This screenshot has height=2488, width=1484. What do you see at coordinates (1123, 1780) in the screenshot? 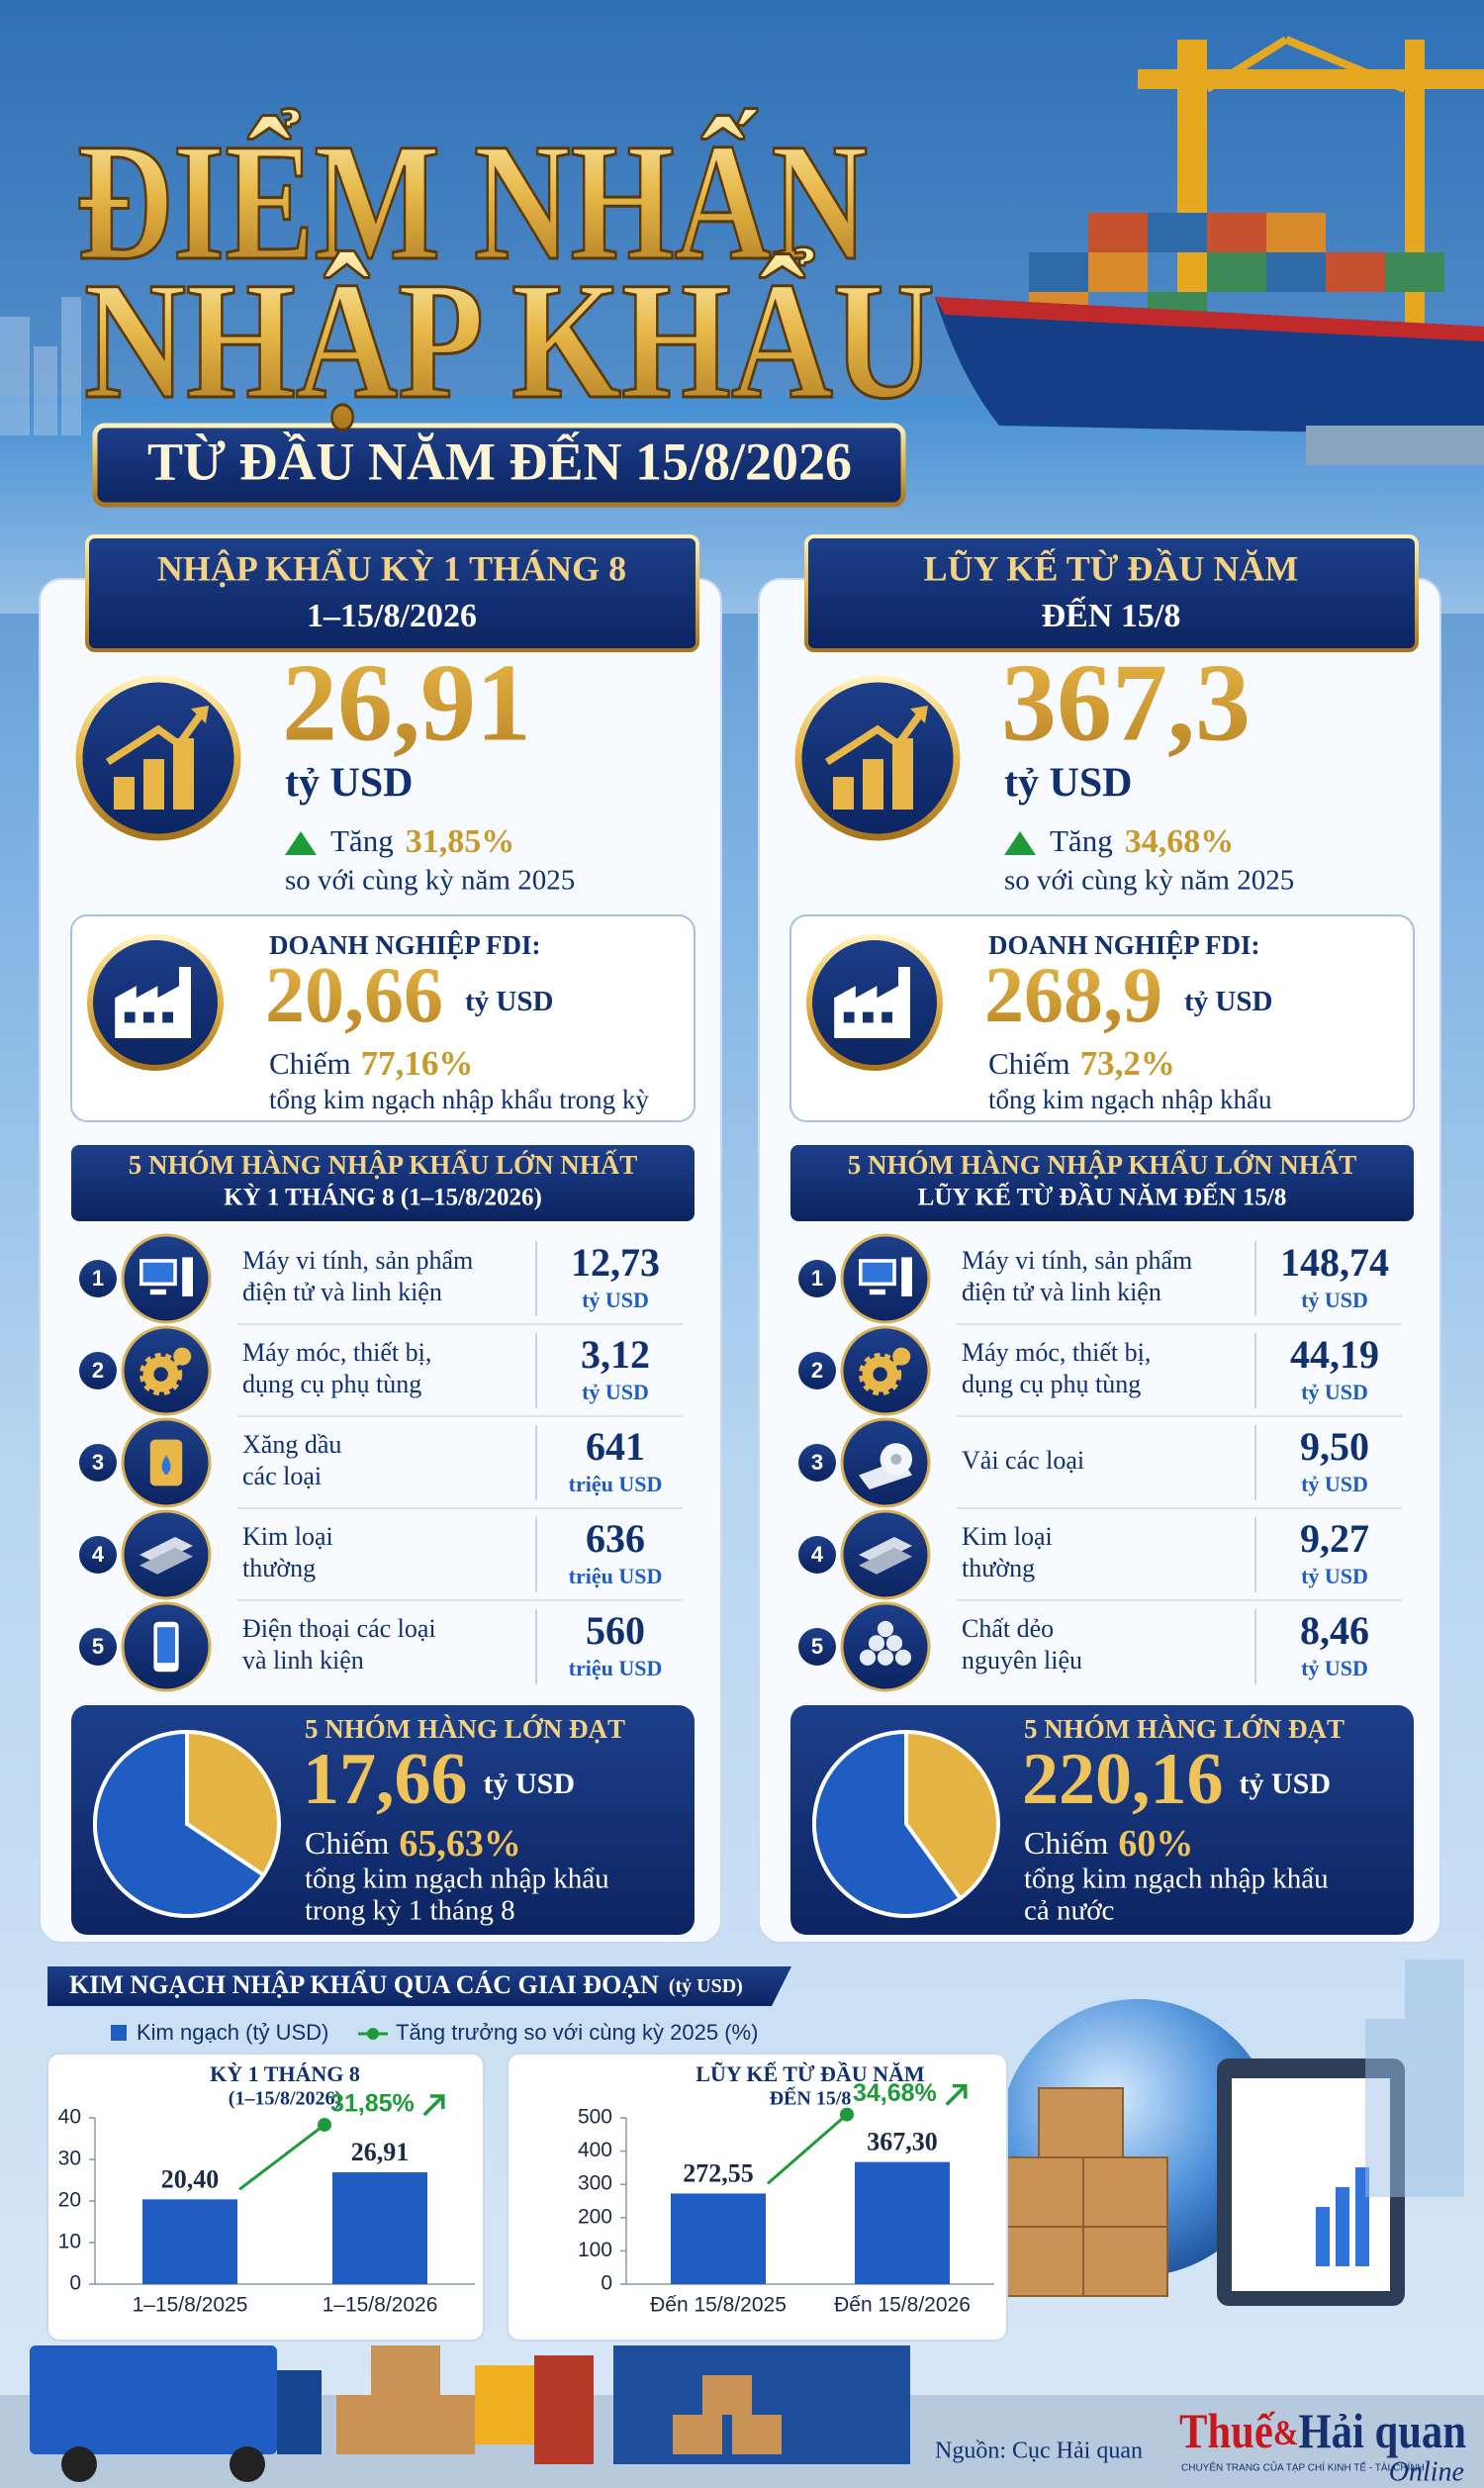
I see `summary-value: 220,16` at bounding box center [1123, 1780].